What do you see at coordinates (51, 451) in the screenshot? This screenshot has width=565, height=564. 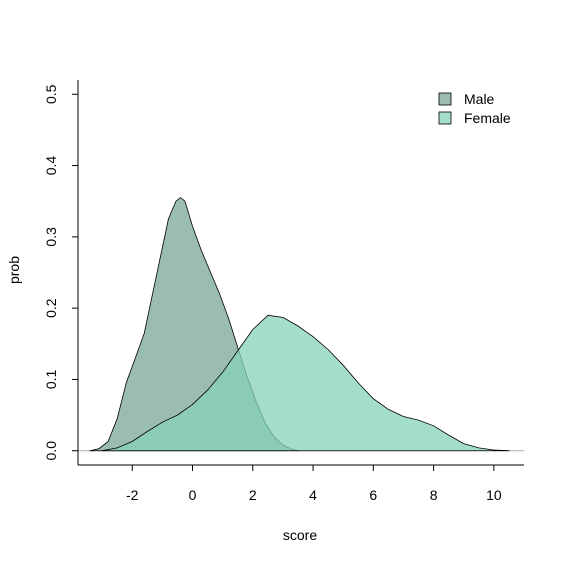 I see `y-tick-label: 0.0` at bounding box center [51, 451].